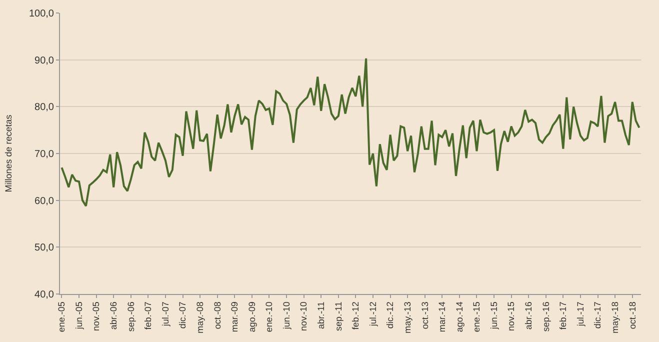 This screenshot has width=659, height=342. I want to click on x-tick-label: jun.-05, so click(79, 316).